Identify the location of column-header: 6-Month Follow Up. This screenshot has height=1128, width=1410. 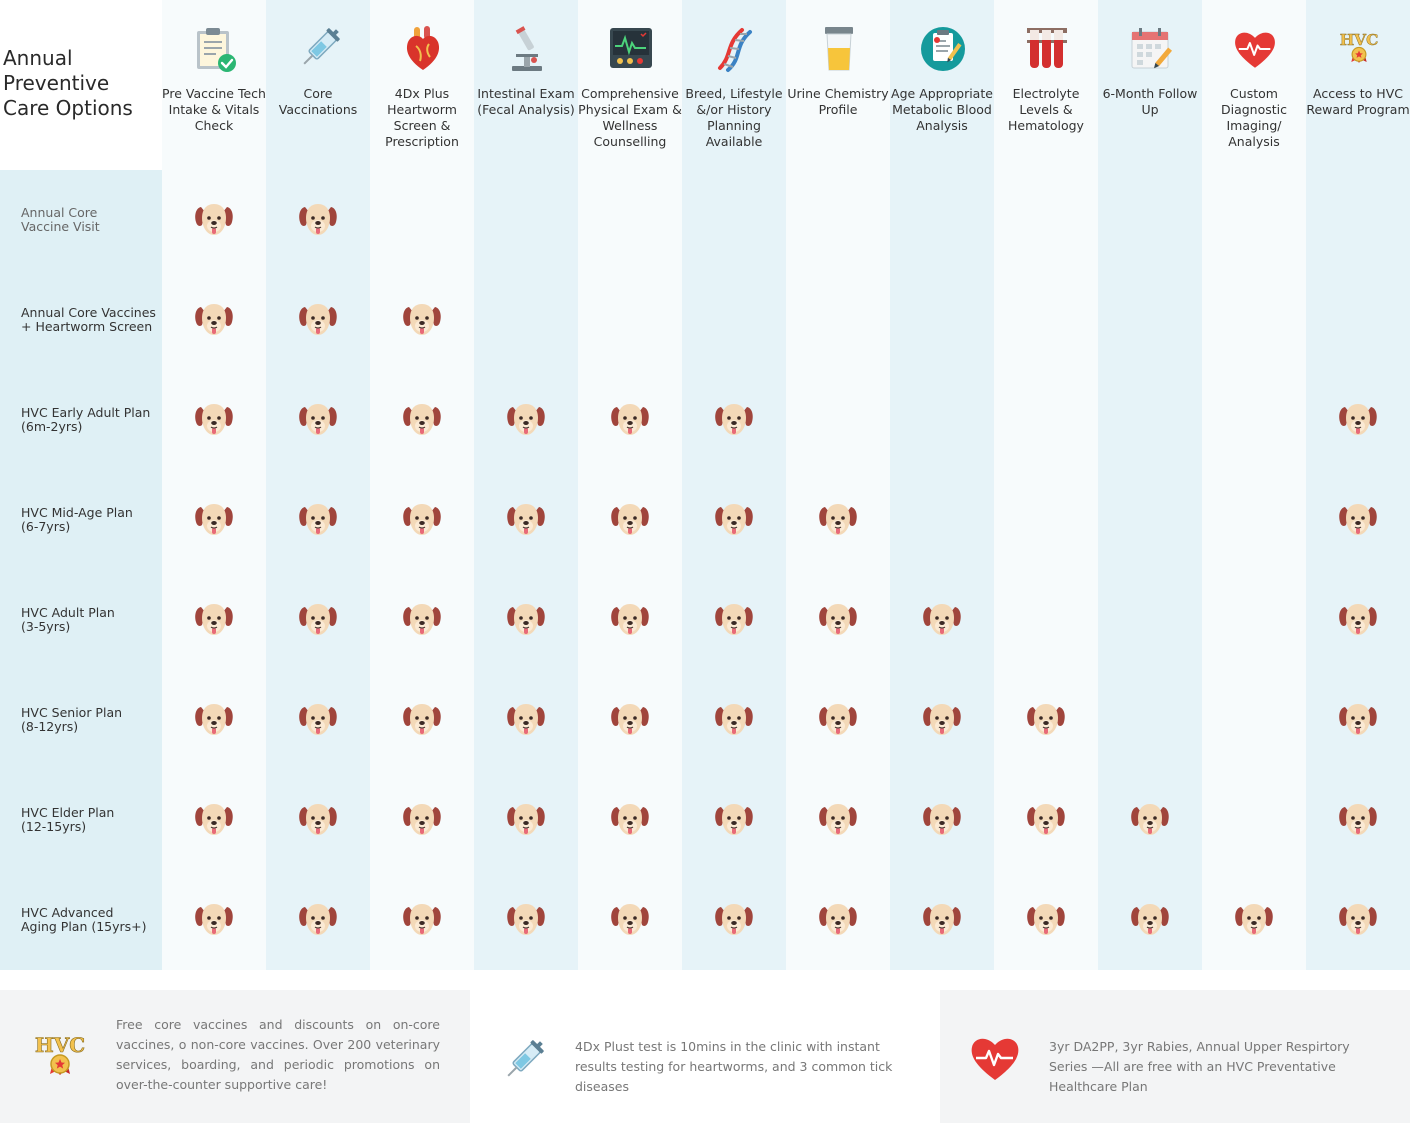
(1150, 85).